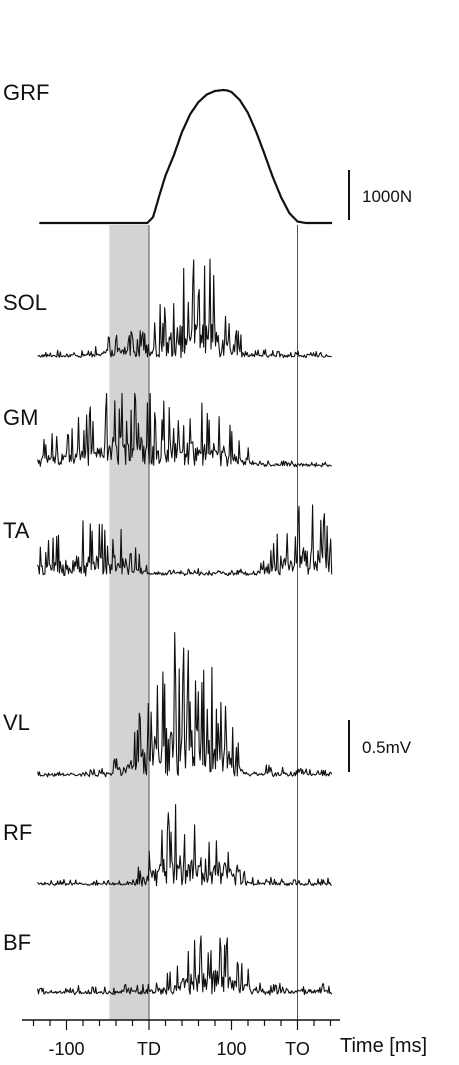 Image resolution: width=459 pixels, height=1065 pixels. I want to click on emg-trace-ta, so click(185, 540).